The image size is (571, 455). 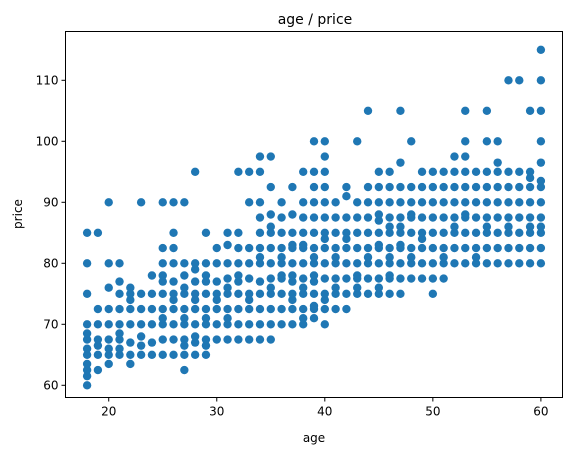 I want to click on y-tick-label: 110, so click(x=47, y=80).